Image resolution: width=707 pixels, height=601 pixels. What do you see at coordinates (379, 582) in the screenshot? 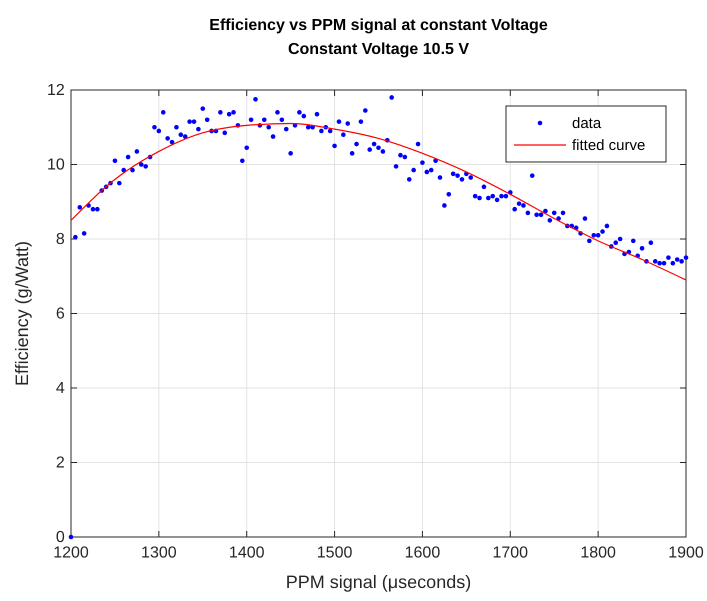
I see `x-axis-title: PPM signal (μseconds)` at bounding box center [379, 582].